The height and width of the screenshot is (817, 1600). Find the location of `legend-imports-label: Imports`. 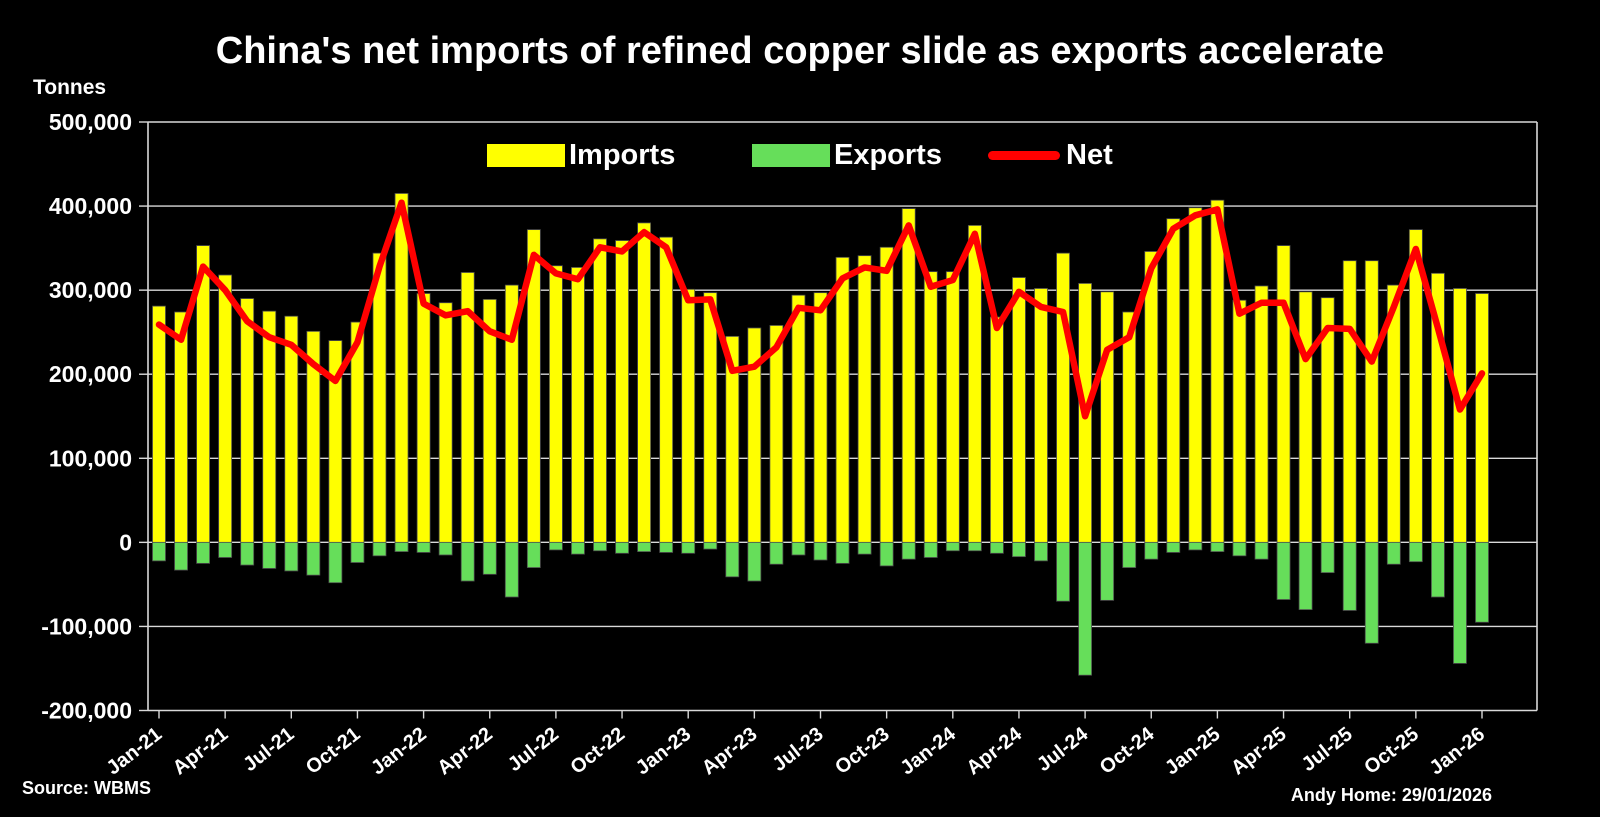

legend-imports-label: Imports is located at coordinates (622, 154).